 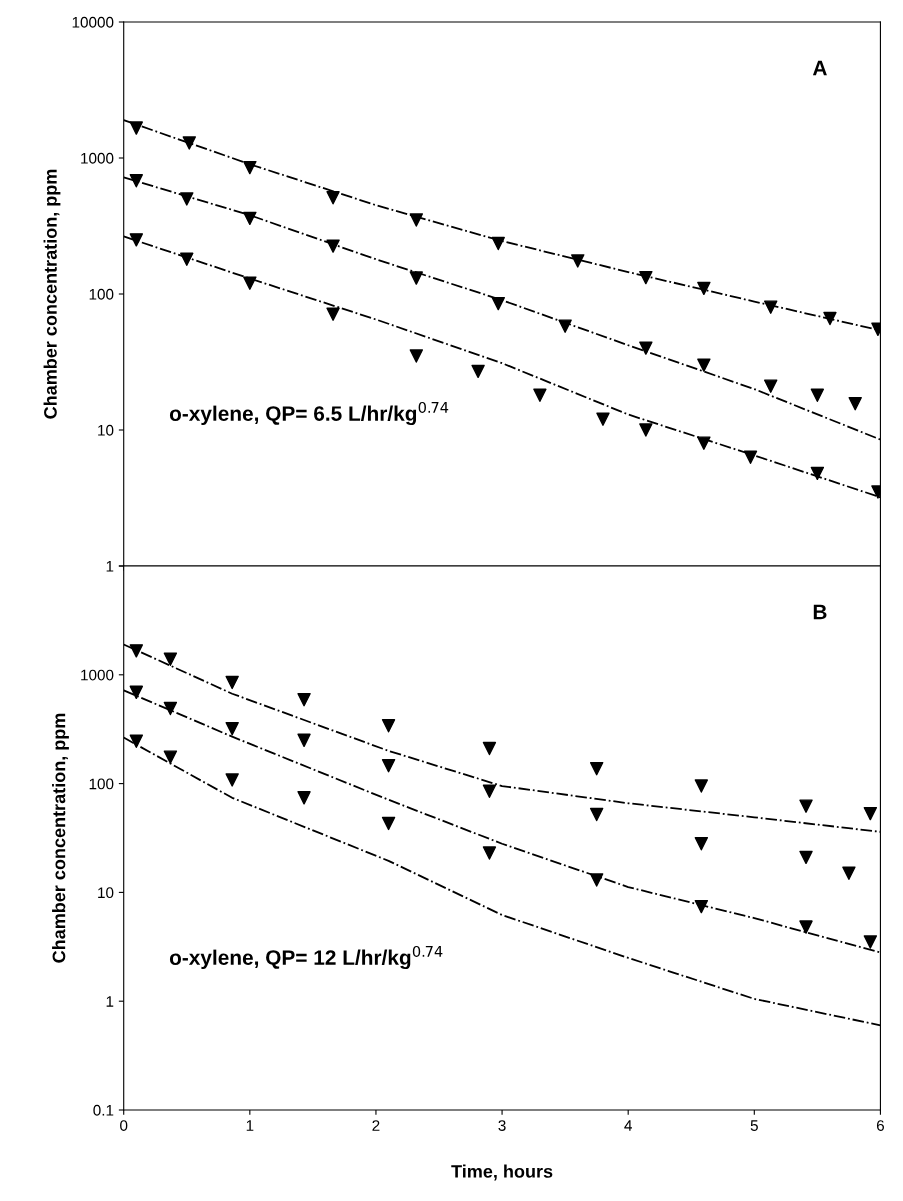 What do you see at coordinates (820, 612) in the screenshot?
I see `annotation: B` at bounding box center [820, 612].